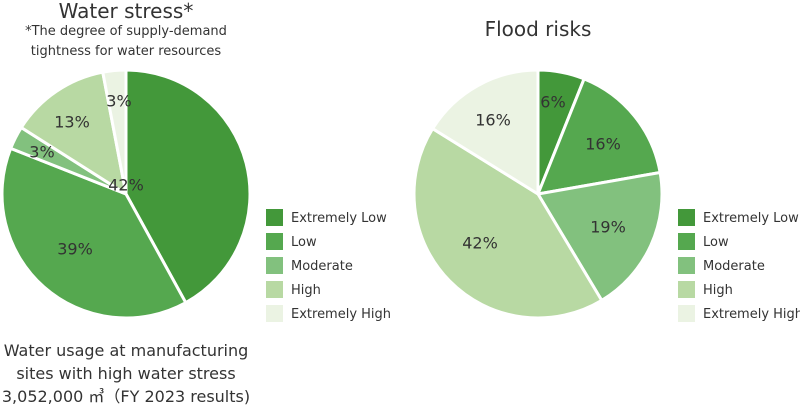  Describe the element at coordinates (552, 102) in the screenshot. I see `data-label: 6%` at that location.